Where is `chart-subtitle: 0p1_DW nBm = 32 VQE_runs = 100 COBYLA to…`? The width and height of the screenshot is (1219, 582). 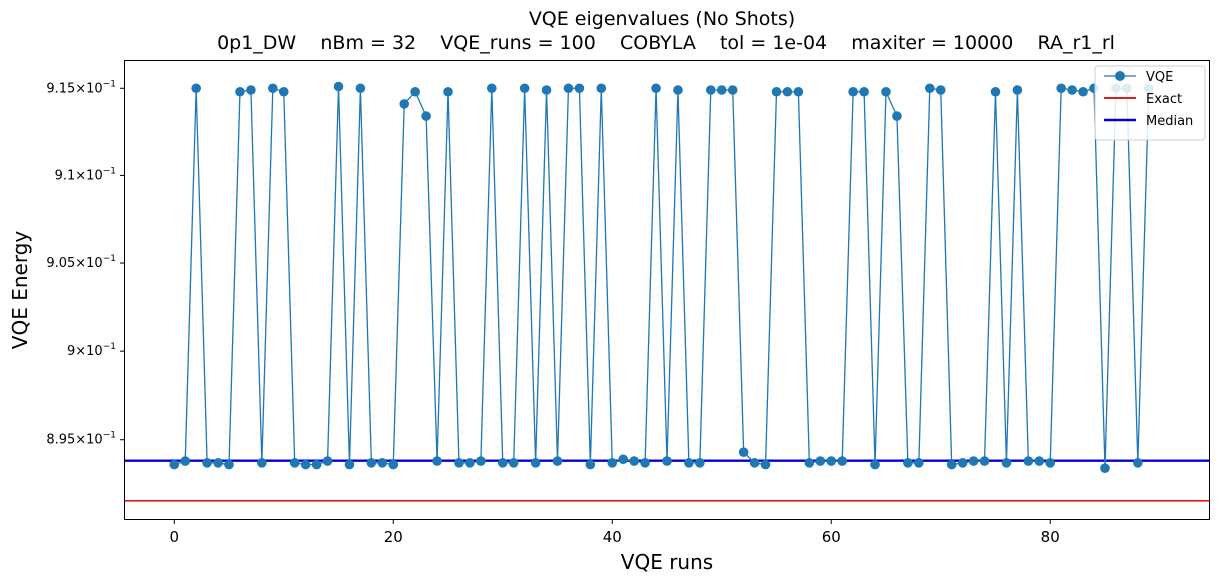 chart-subtitle: 0p1_DW nBm = 32 VQE_runs = 100 COBYLA to… is located at coordinates (666, 43).